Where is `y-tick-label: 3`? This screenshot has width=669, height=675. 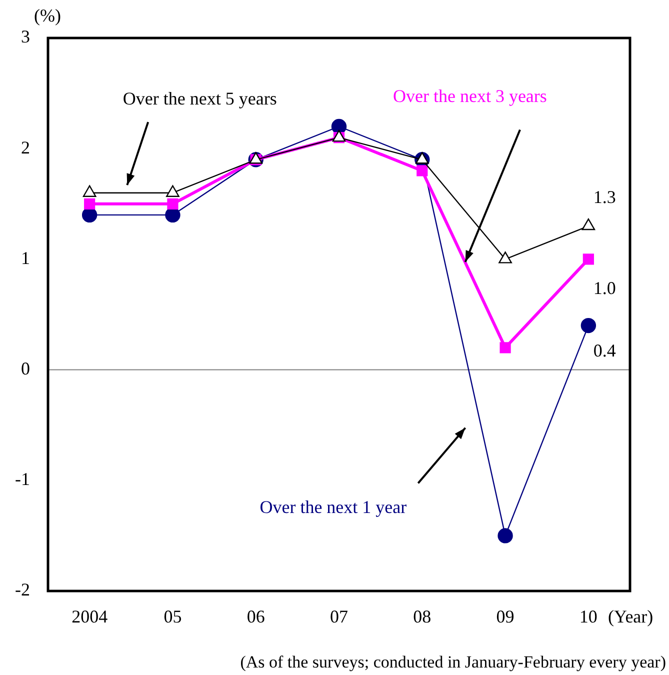
y-tick-label: 3 is located at coordinates (25, 36).